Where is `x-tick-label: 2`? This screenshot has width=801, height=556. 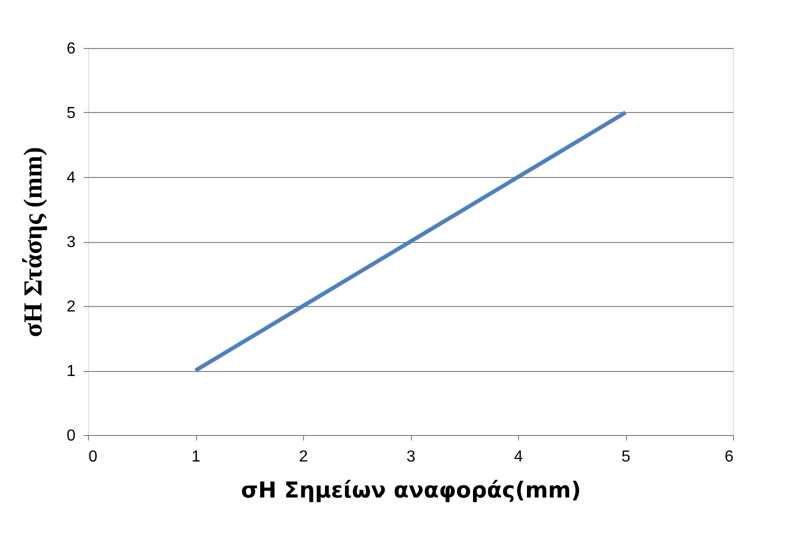 x-tick-label: 2 is located at coordinates (303, 457).